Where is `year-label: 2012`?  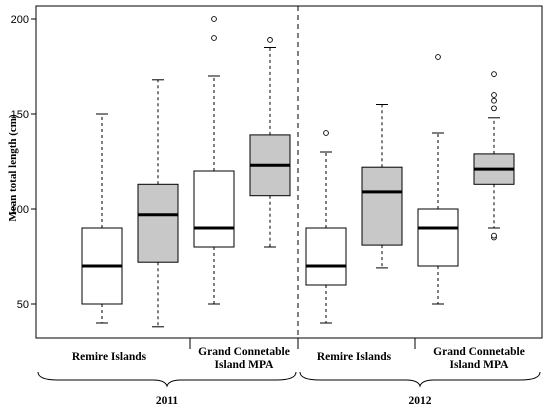
year-label: 2012 is located at coordinates (420, 401).